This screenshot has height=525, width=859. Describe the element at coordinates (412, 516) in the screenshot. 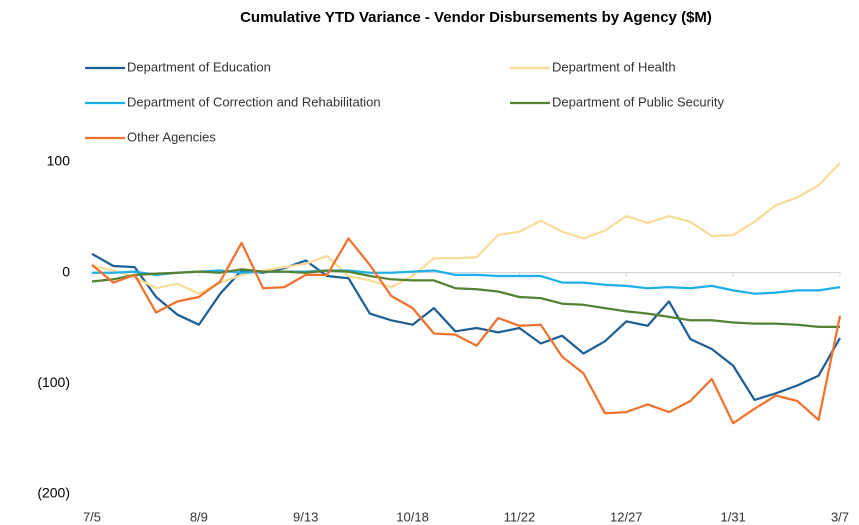

I see `x-tick-label: 10/18` at that location.